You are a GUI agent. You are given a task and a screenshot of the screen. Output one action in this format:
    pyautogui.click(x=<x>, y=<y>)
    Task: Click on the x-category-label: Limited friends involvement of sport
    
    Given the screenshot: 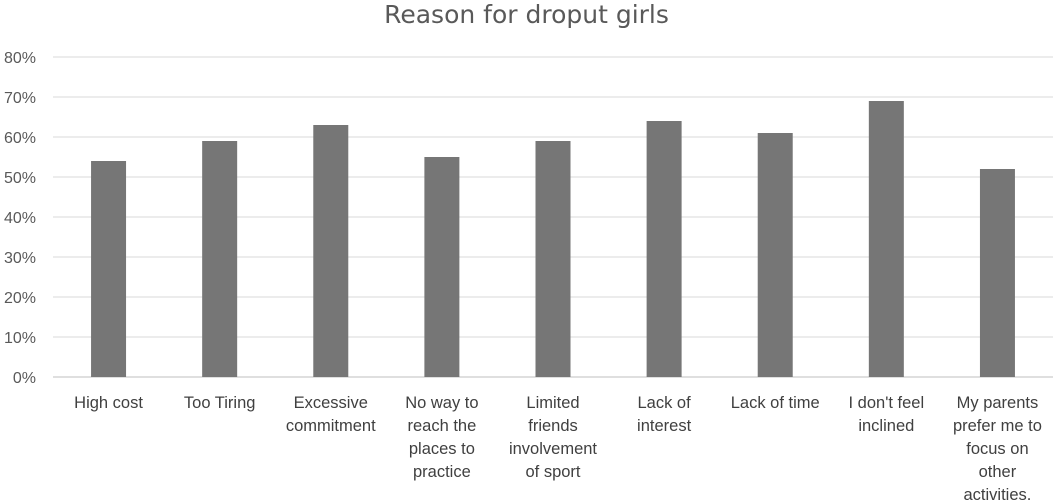 What is the action you would take?
    pyautogui.click(x=553, y=437)
    